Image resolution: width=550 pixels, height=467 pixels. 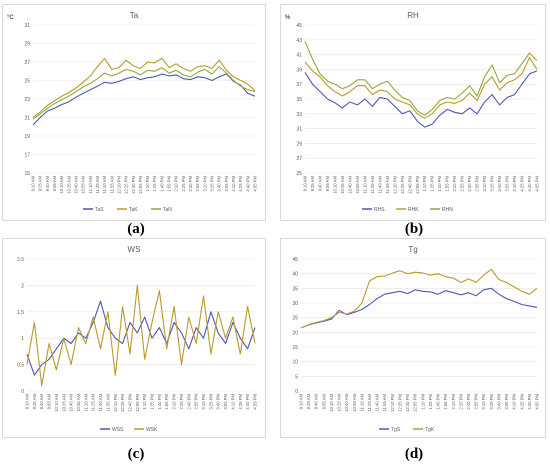 What do you see at coordinates (299, 159) in the screenshot?
I see `y-tick-label: 27` at bounding box center [299, 159].